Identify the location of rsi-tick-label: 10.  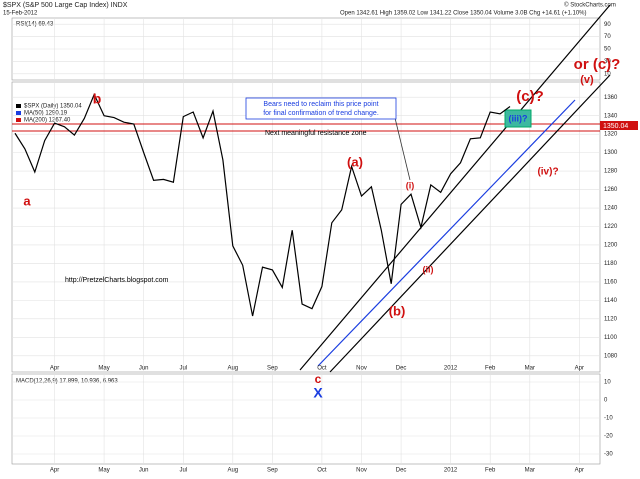
(607, 74).